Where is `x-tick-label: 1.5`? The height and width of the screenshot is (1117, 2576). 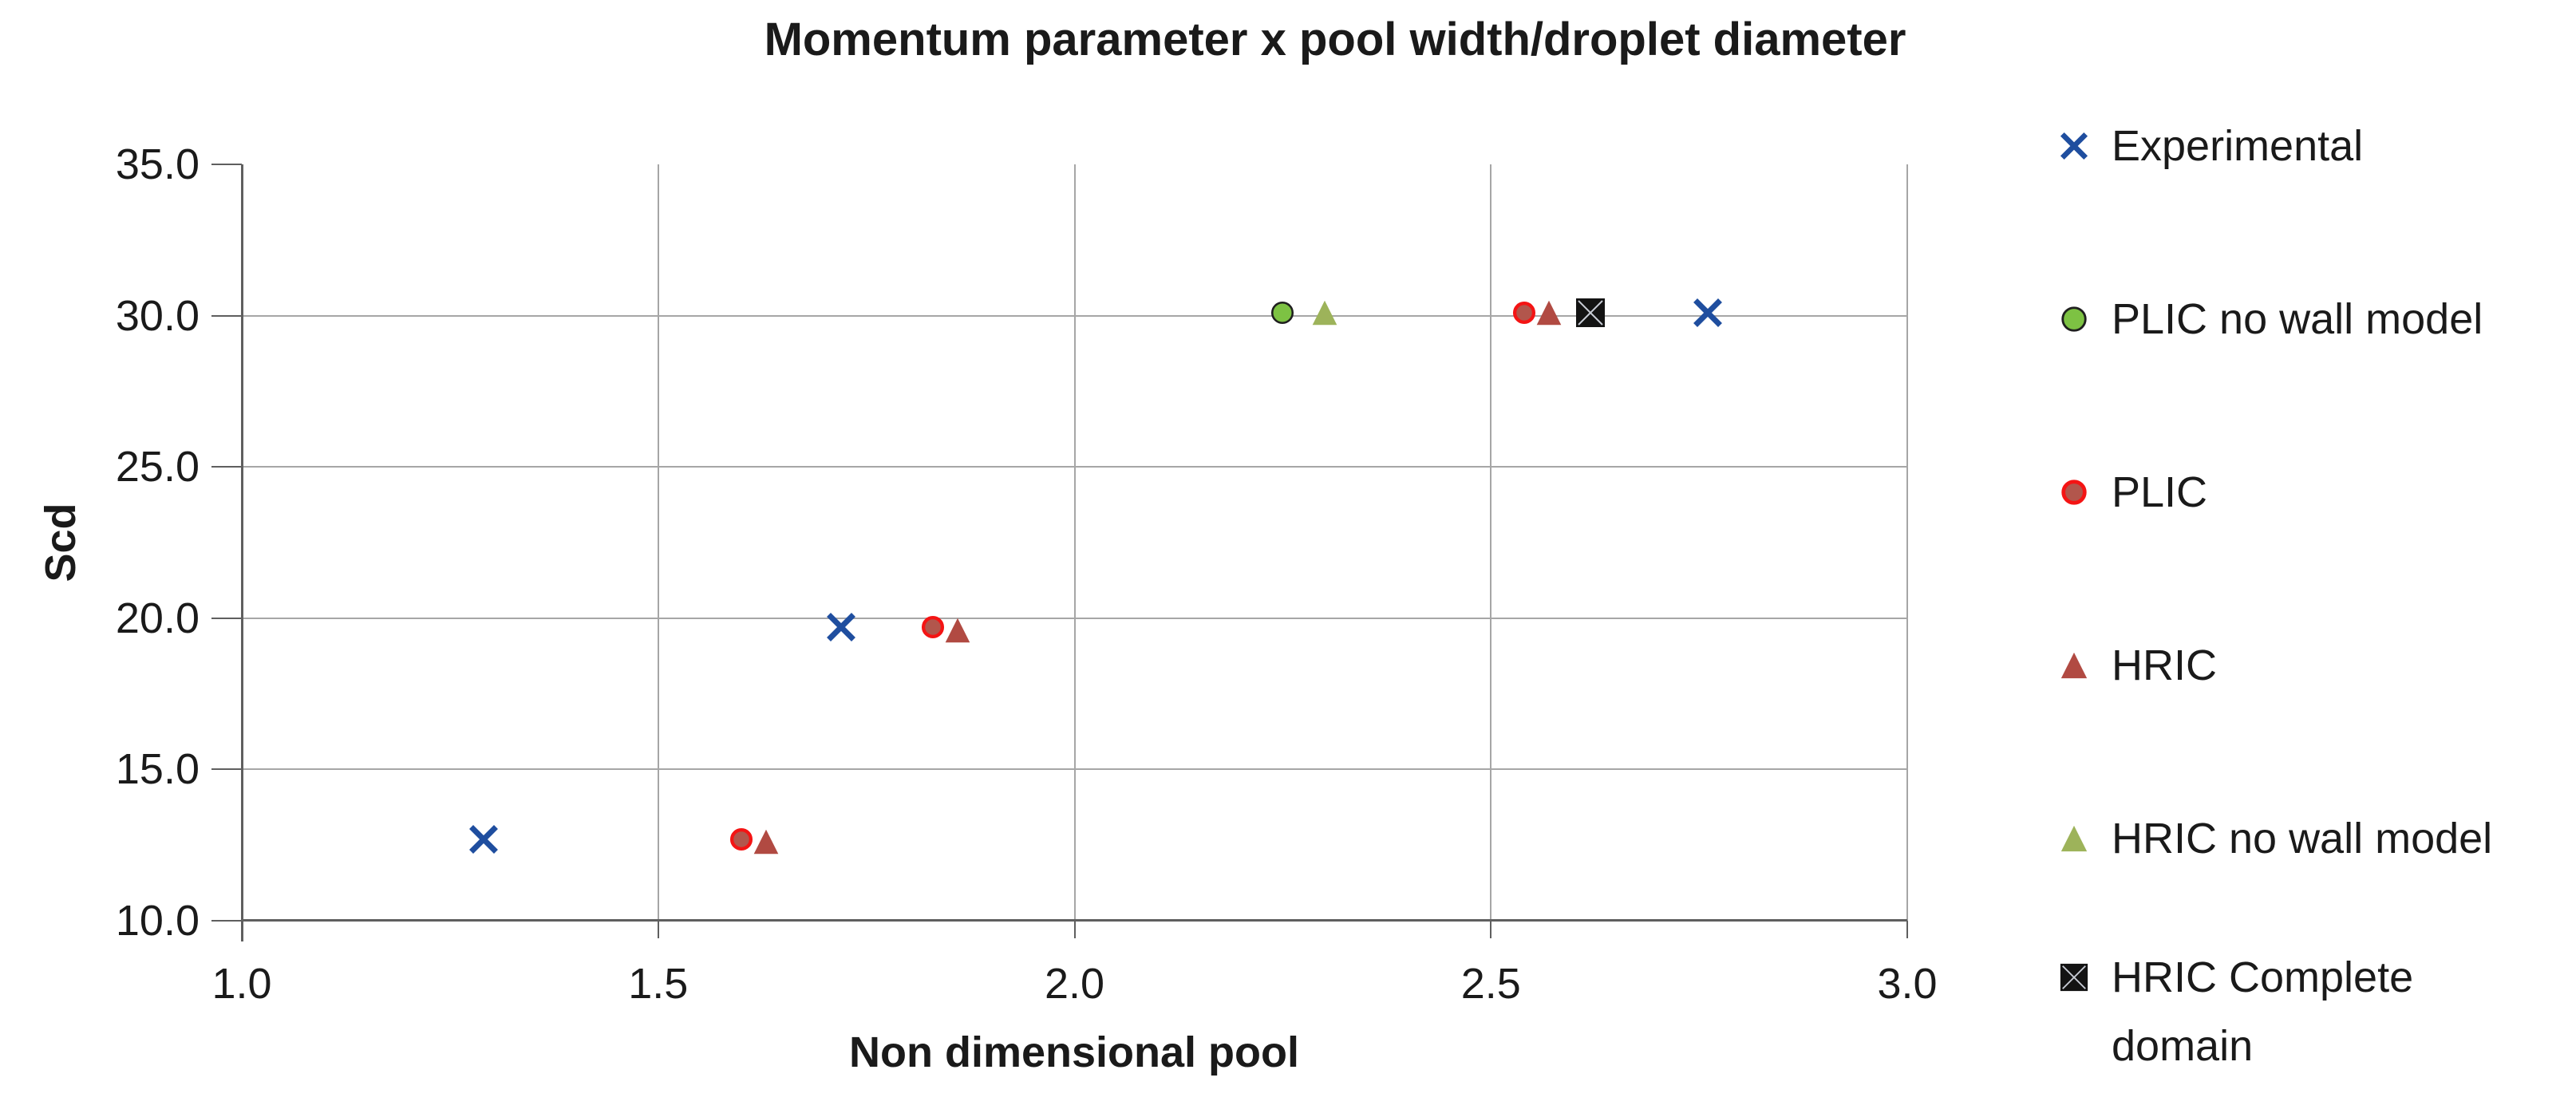
x-tick-label: 1.5 is located at coordinates (658, 984).